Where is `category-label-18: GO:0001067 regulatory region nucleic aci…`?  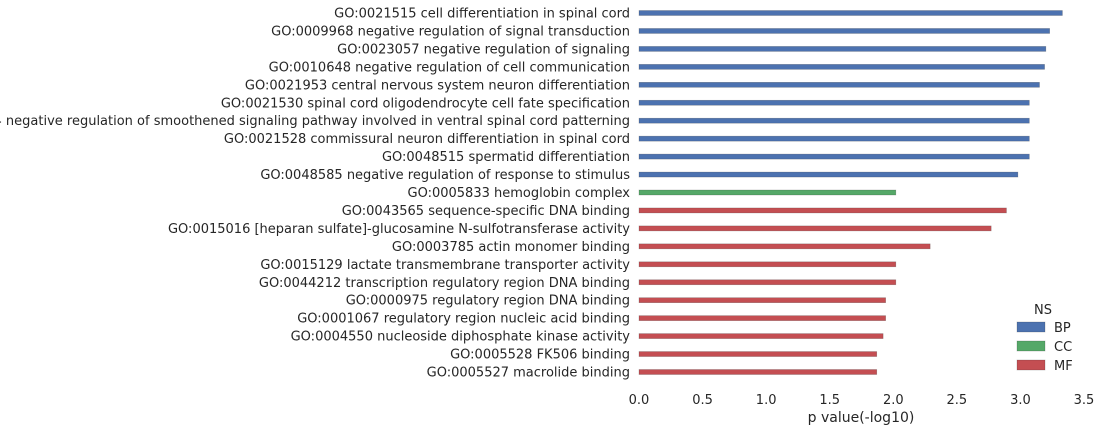
category-label-18: GO:0001067 regulatory region nucleic aci… is located at coordinates (463, 319).